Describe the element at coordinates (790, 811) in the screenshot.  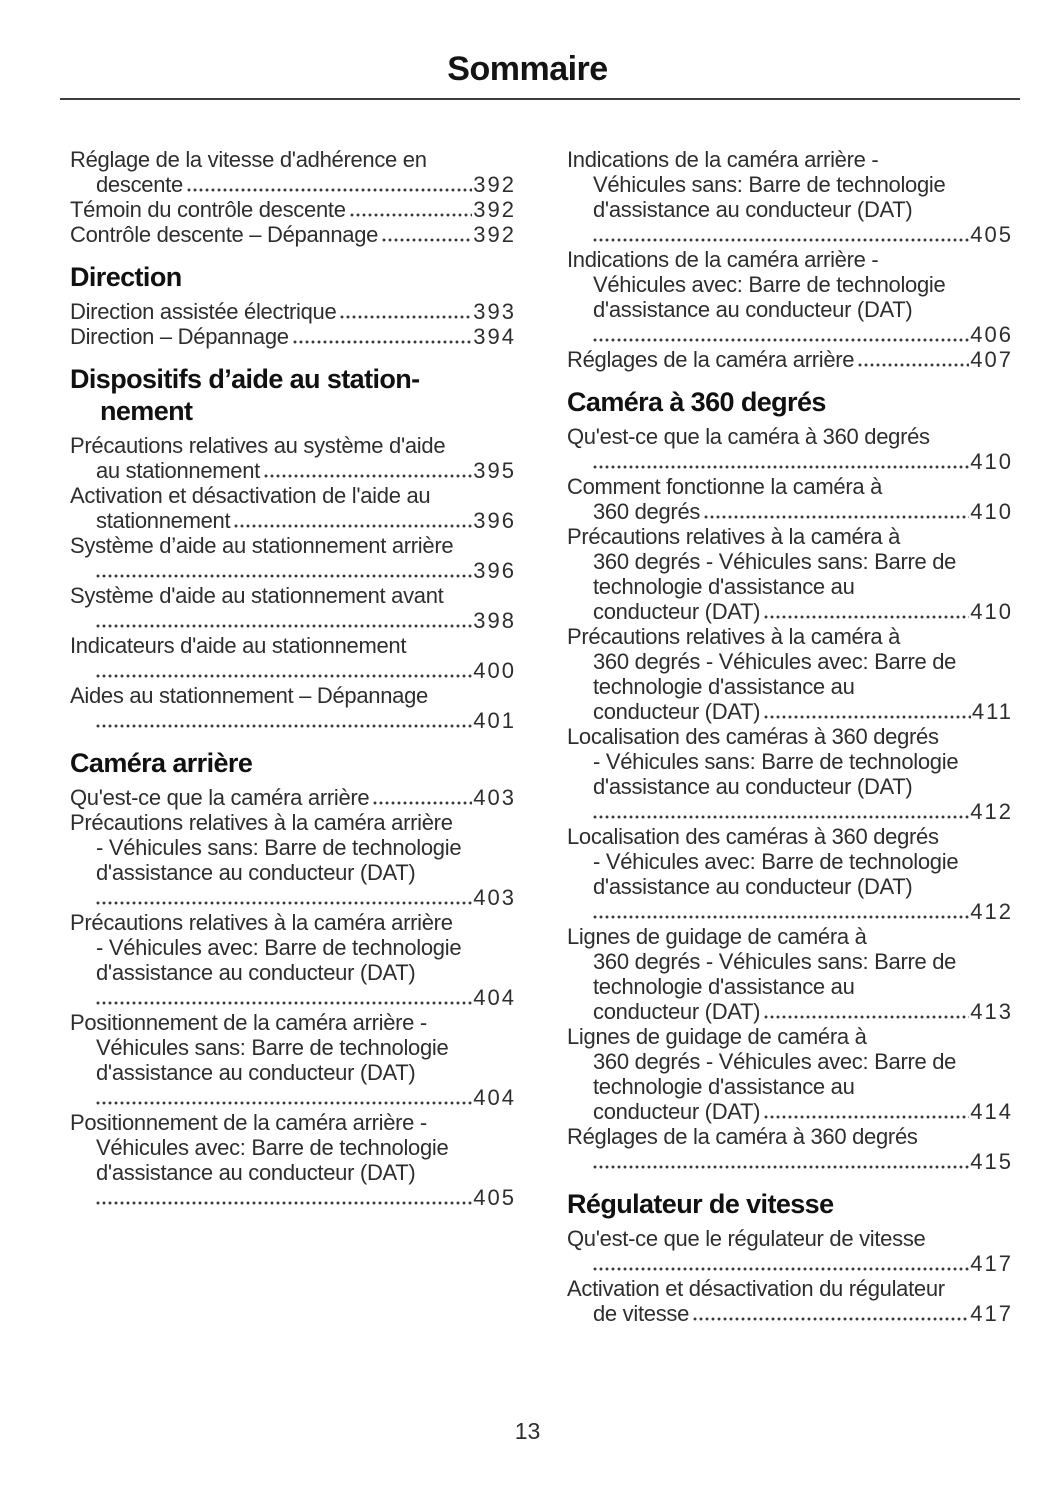
I see `toc-entry-line: 412` at that location.